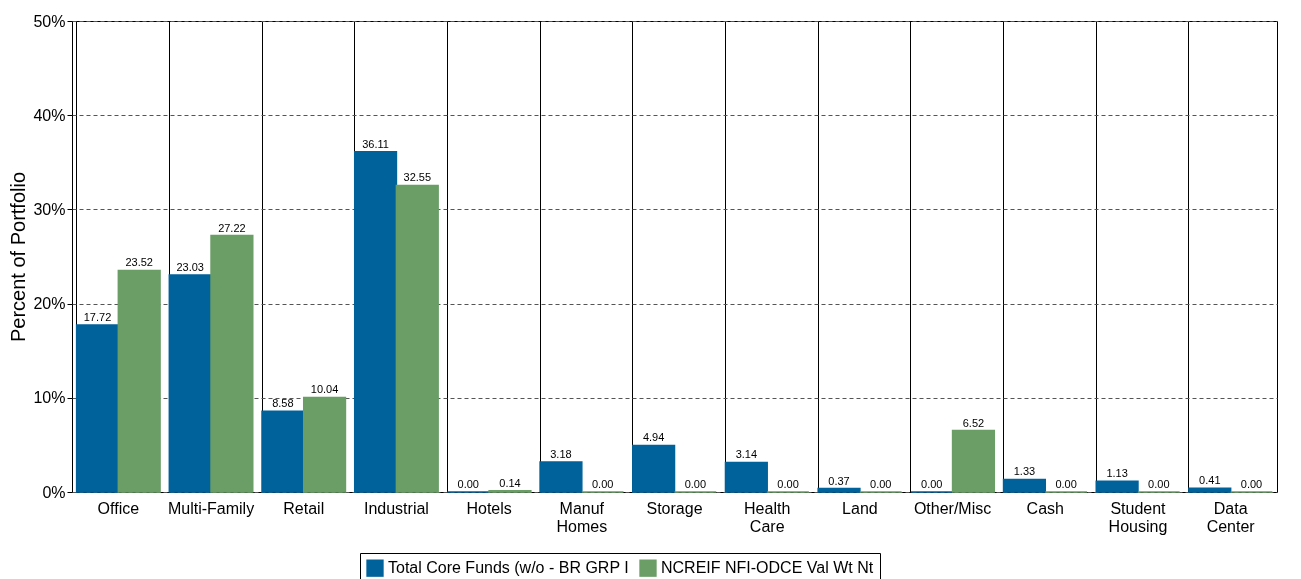  What do you see at coordinates (49, 304) in the screenshot?
I see `y-tick-label: 20%` at bounding box center [49, 304].